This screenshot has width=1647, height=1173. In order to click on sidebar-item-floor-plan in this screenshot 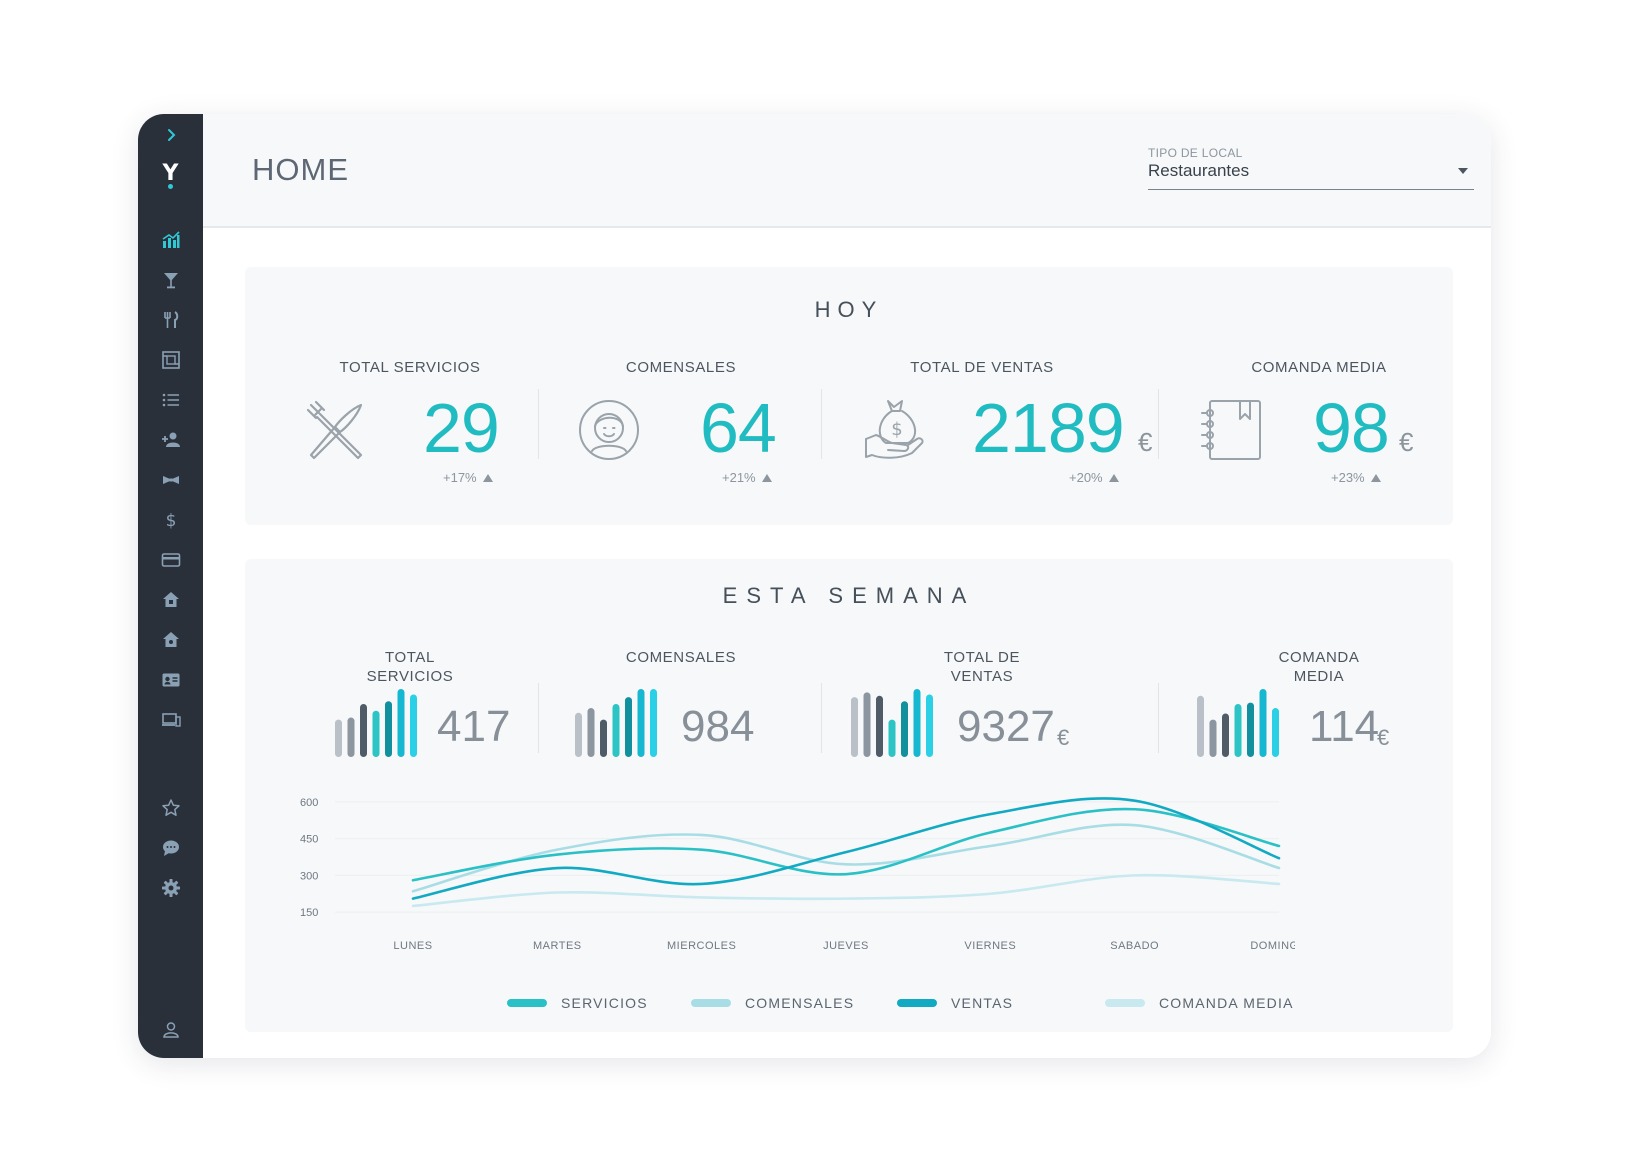, I will do `click(170, 360)`.